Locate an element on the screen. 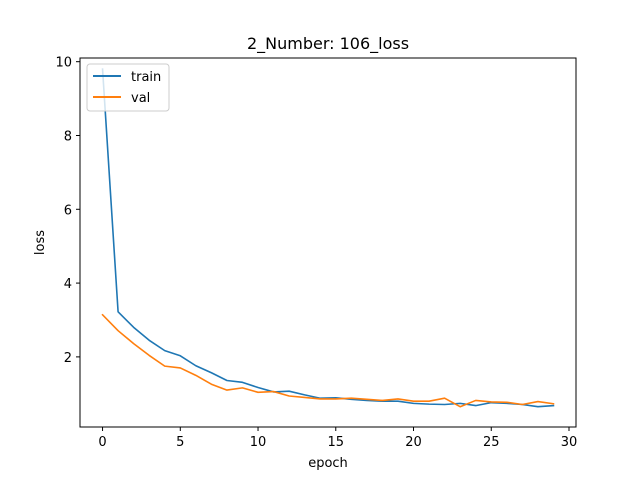 Image resolution: width=640 pixels, height=480 pixels. x-tick-label: 15 is located at coordinates (336, 442).